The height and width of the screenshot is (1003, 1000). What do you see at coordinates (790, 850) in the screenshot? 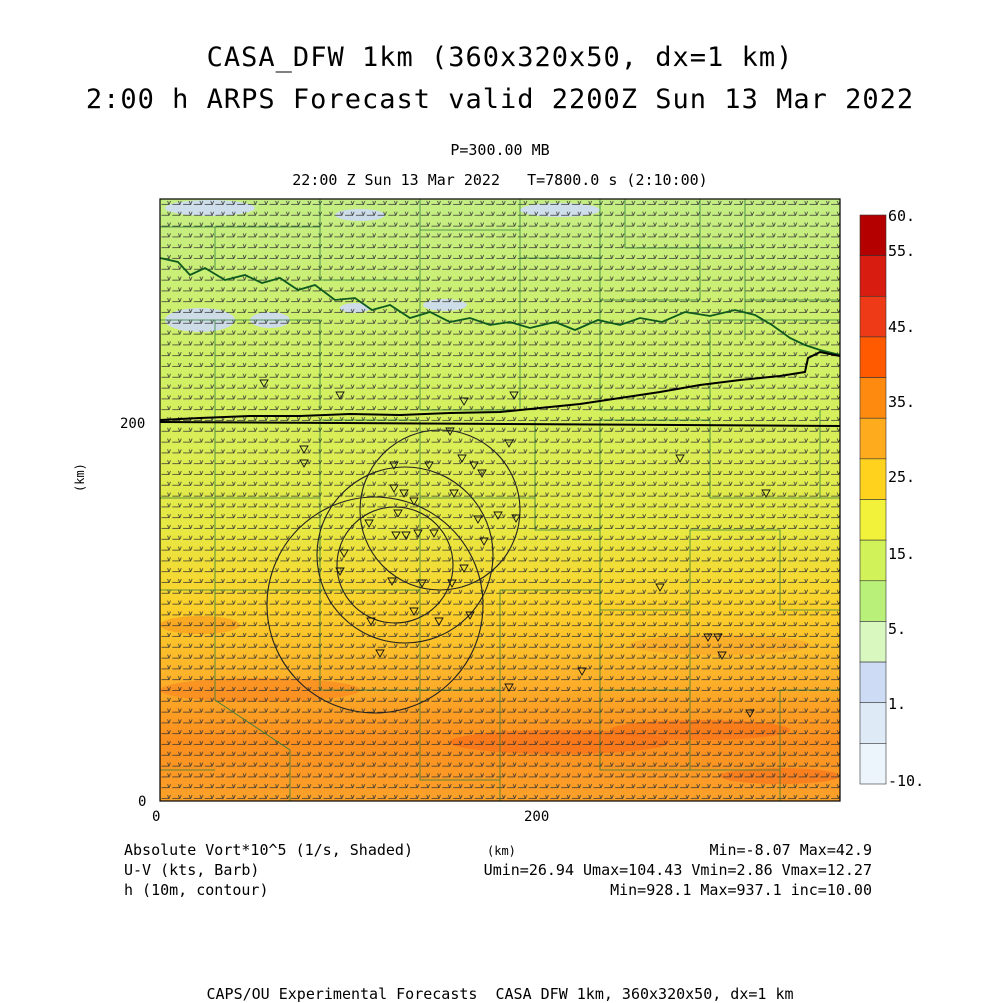
I see `legend-shaded-stats: Min=-8.07 Max=42.9` at bounding box center [790, 850].